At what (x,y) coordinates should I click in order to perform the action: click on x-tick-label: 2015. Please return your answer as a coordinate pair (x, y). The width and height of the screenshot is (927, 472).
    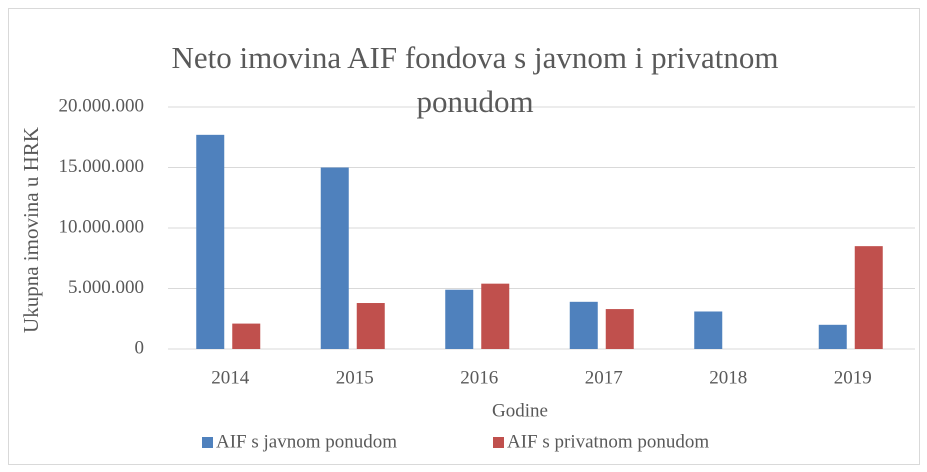
    Looking at the image, I should click on (355, 377).